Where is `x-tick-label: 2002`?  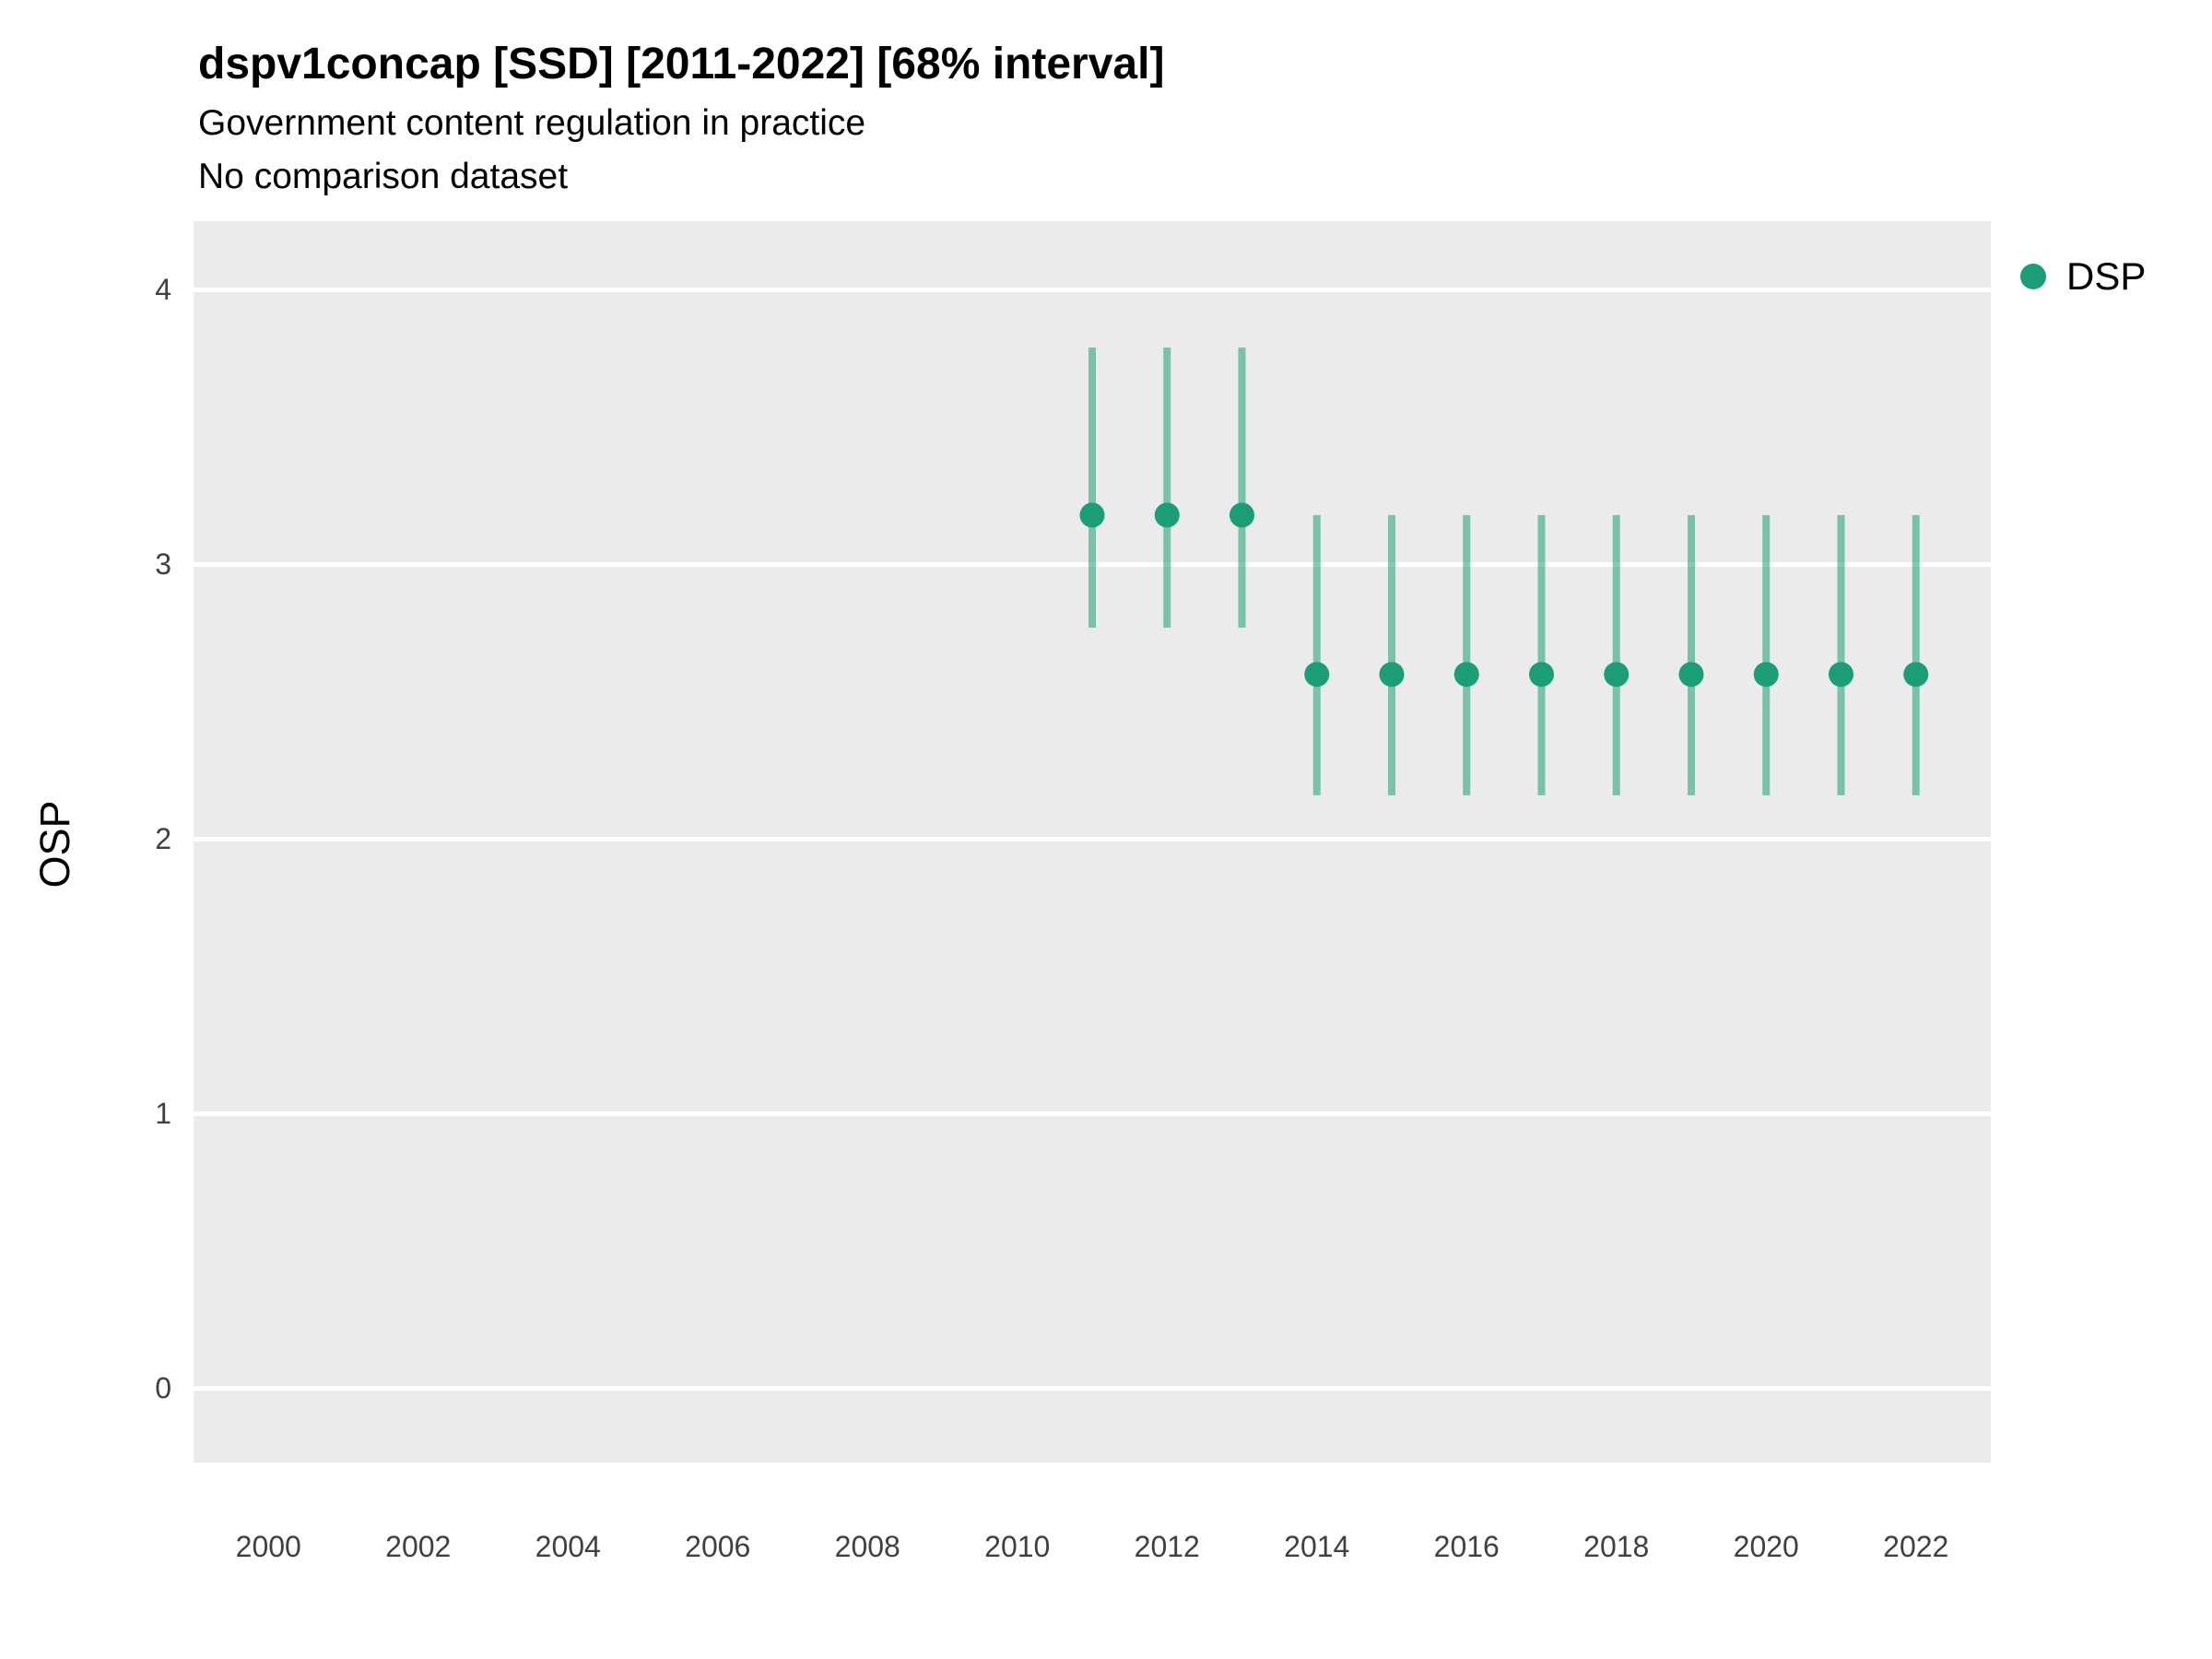 x-tick-label: 2002 is located at coordinates (418, 1546).